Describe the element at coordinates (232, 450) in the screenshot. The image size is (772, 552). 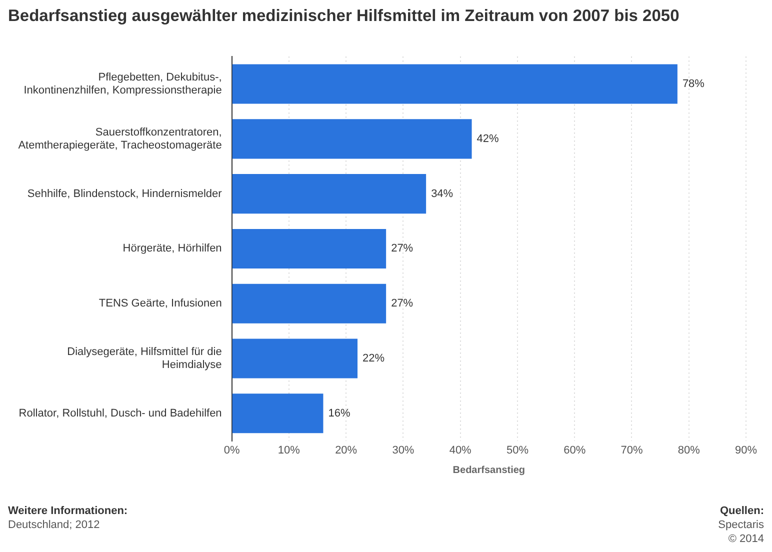
I see `x-tick-label: 0%` at that location.